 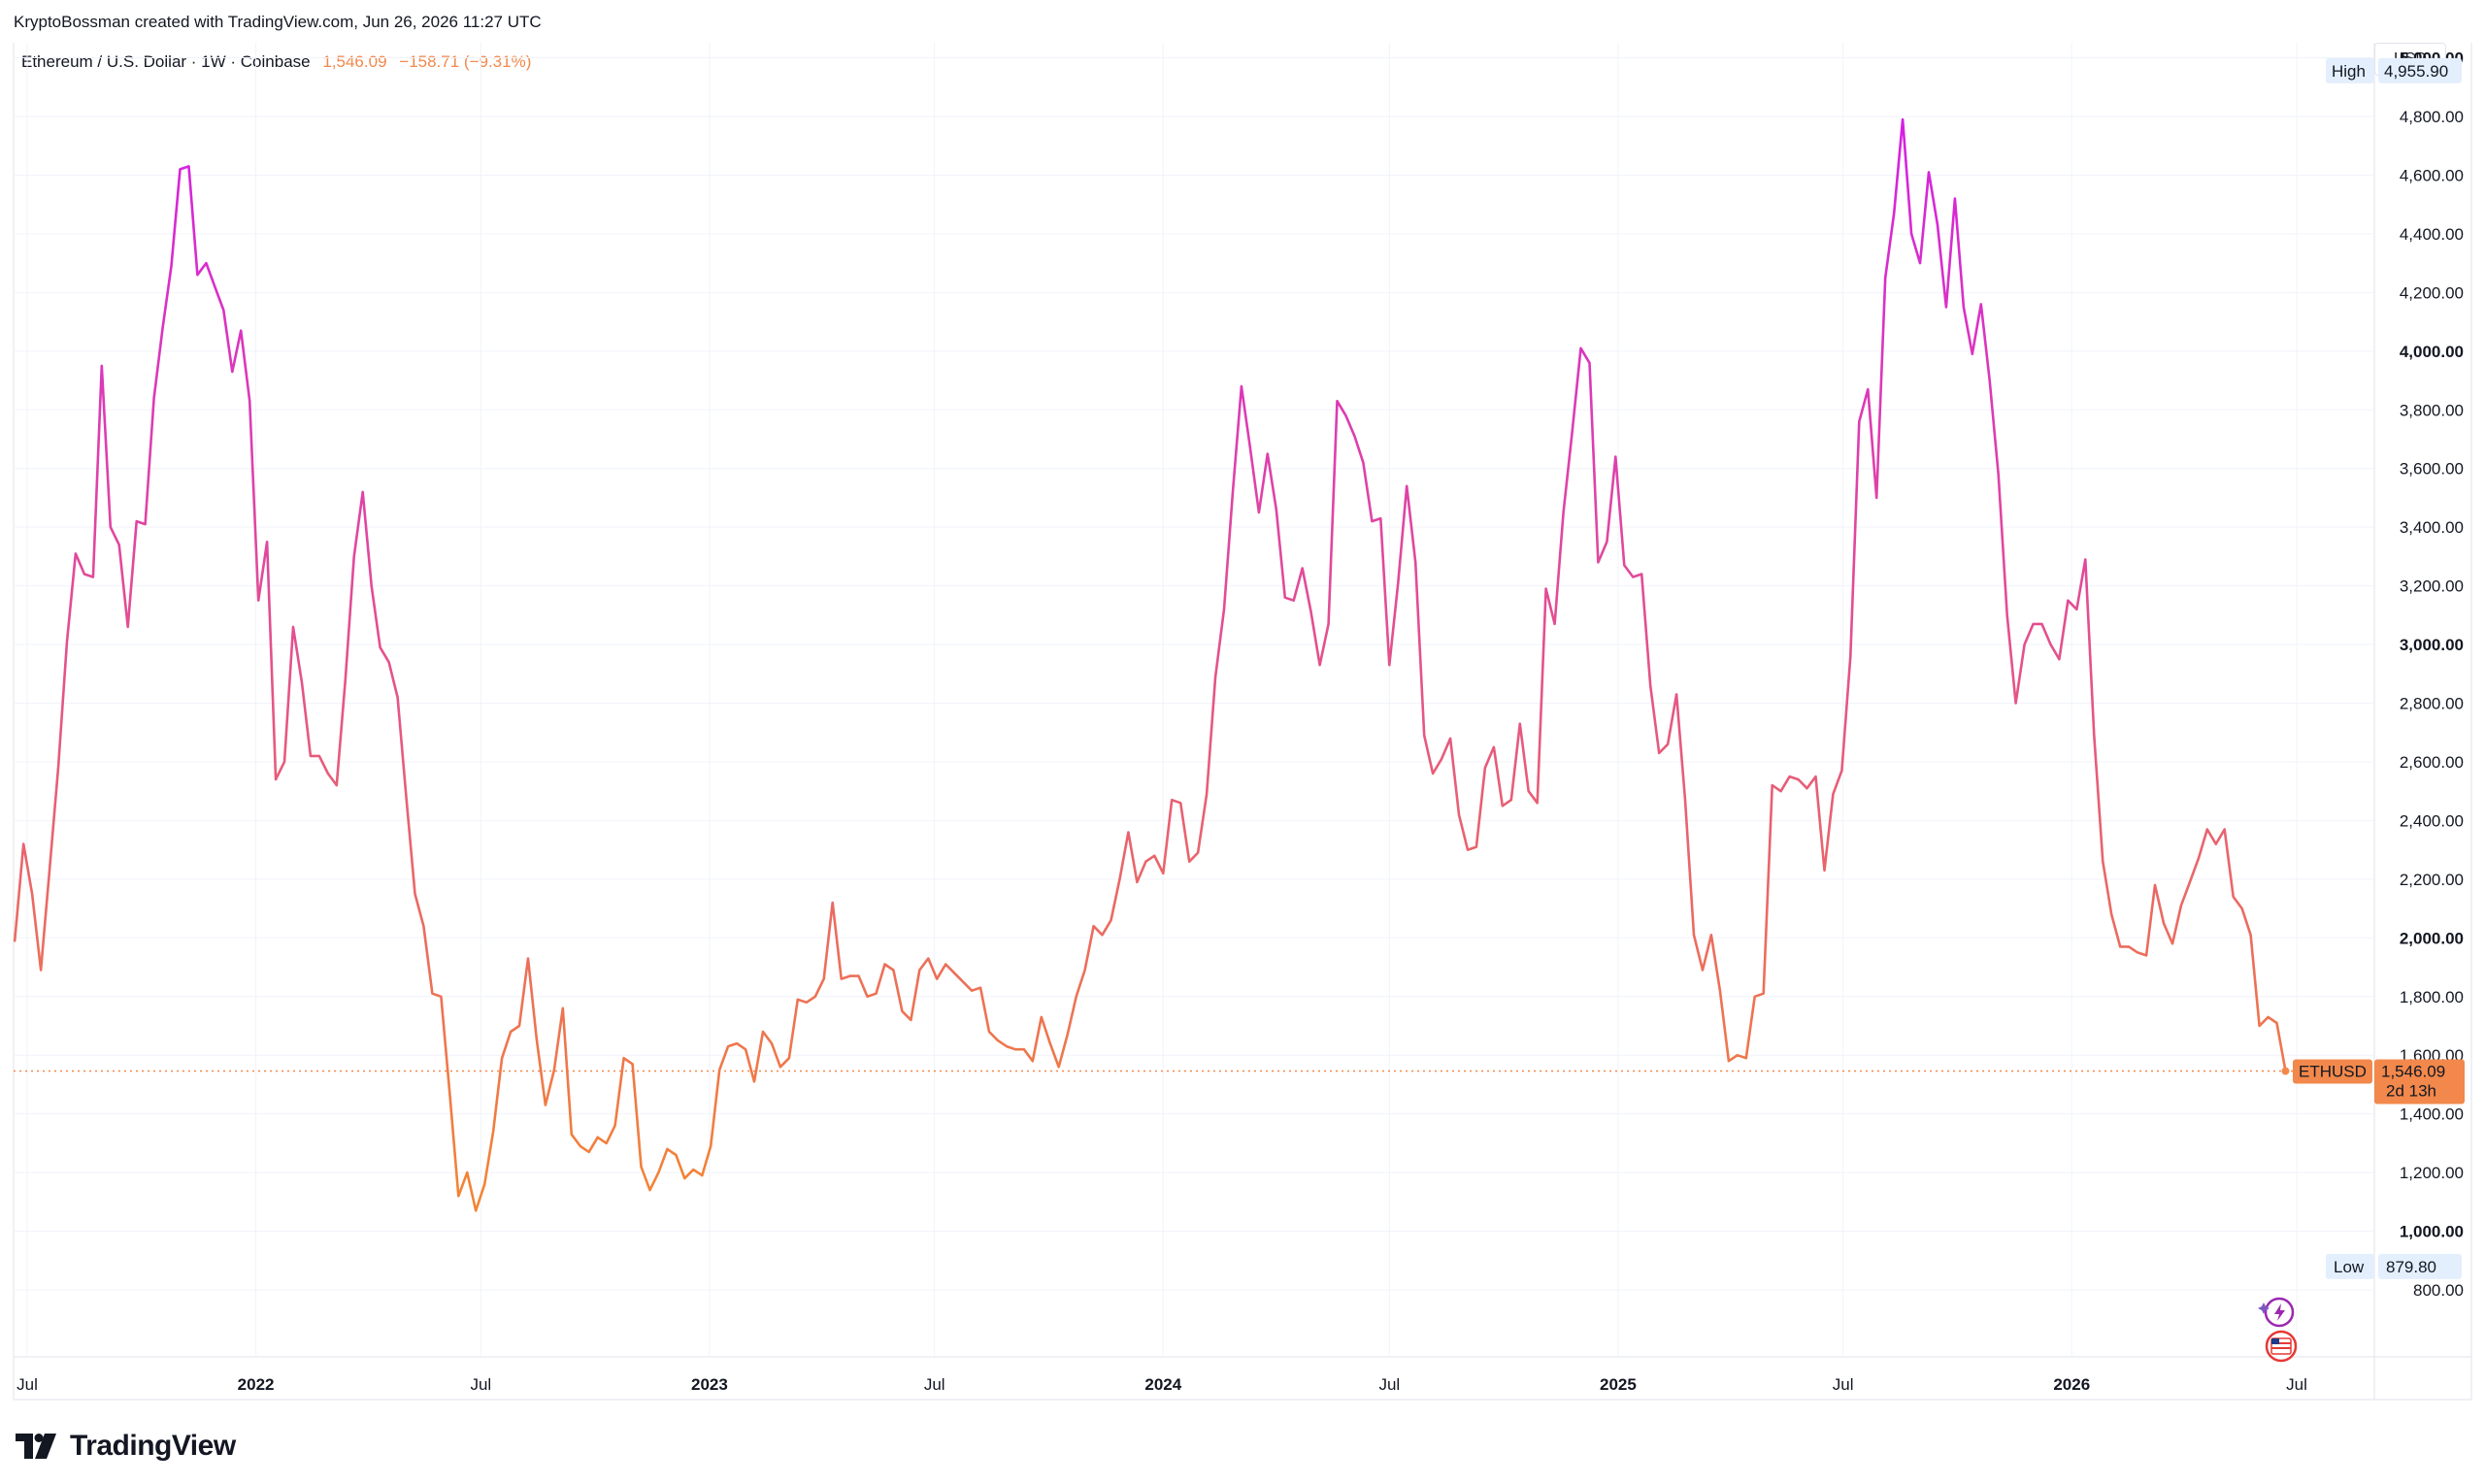 I want to click on x-tick-label: 2026, so click(x=2071, y=1384).